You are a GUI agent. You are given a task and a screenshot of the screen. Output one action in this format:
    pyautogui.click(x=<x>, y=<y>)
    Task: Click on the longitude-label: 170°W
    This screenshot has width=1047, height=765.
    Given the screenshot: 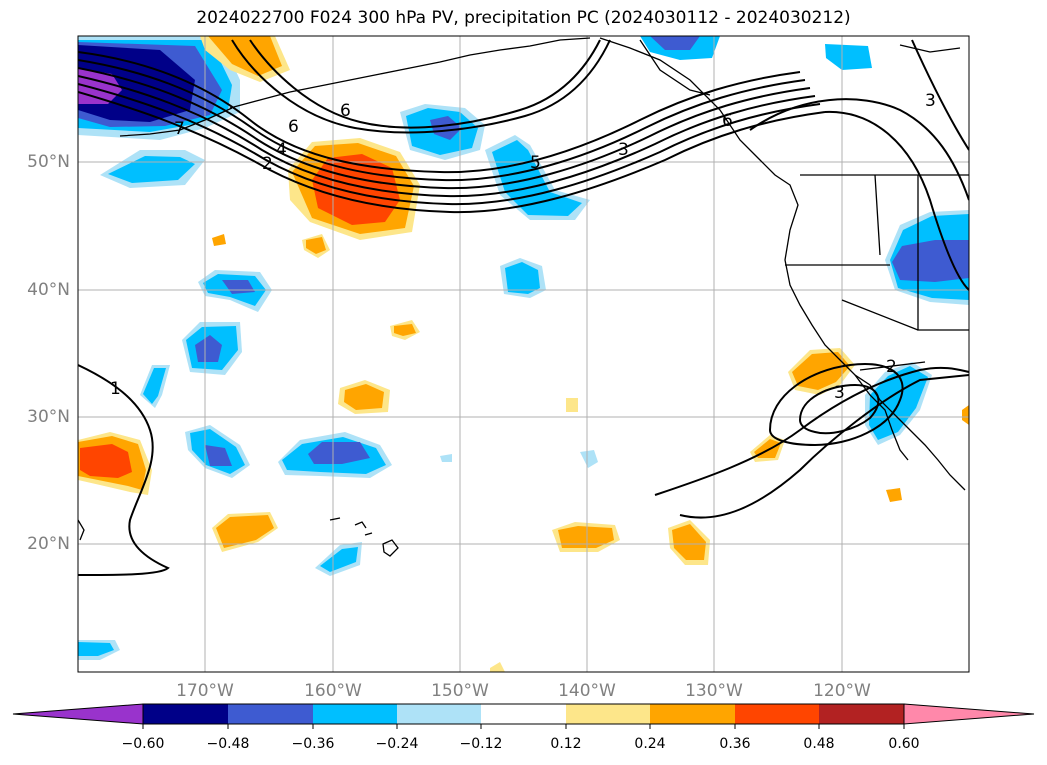 What is the action you would take?
    pyautogui.click(x=205, y=691)
    